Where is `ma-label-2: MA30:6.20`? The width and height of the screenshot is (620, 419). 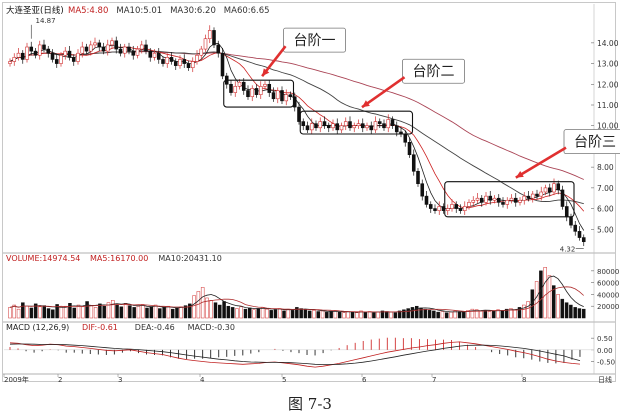
ma-label-2: MA30:6.20 is located at coordinates (193, 11).